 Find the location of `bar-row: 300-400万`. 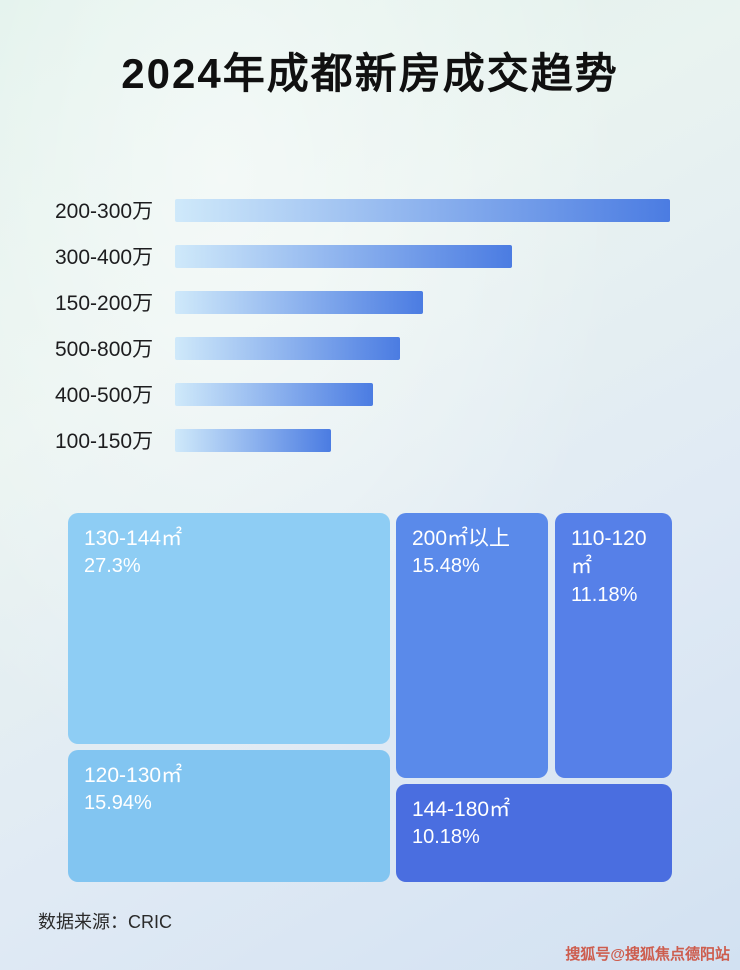

bar-row: 300-400万 is located at coordinates (362, 256).